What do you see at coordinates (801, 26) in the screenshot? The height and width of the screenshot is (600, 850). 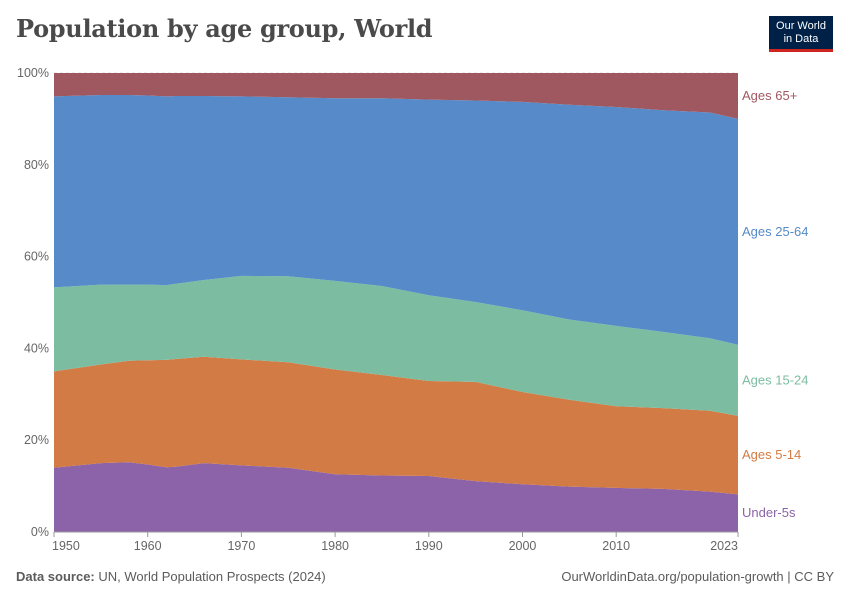 I see `logo-line-1: Our World` at bounding box center [801, 26].